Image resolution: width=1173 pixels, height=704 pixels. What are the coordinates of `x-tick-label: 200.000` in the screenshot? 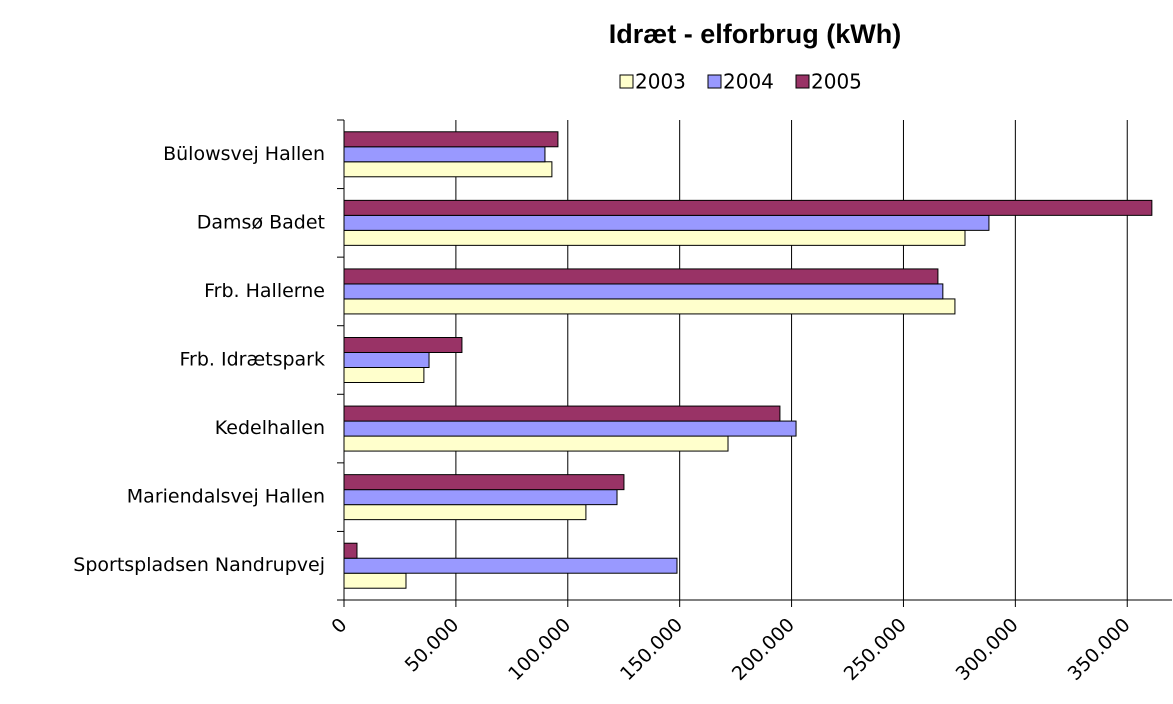 It's located at (763, 649).